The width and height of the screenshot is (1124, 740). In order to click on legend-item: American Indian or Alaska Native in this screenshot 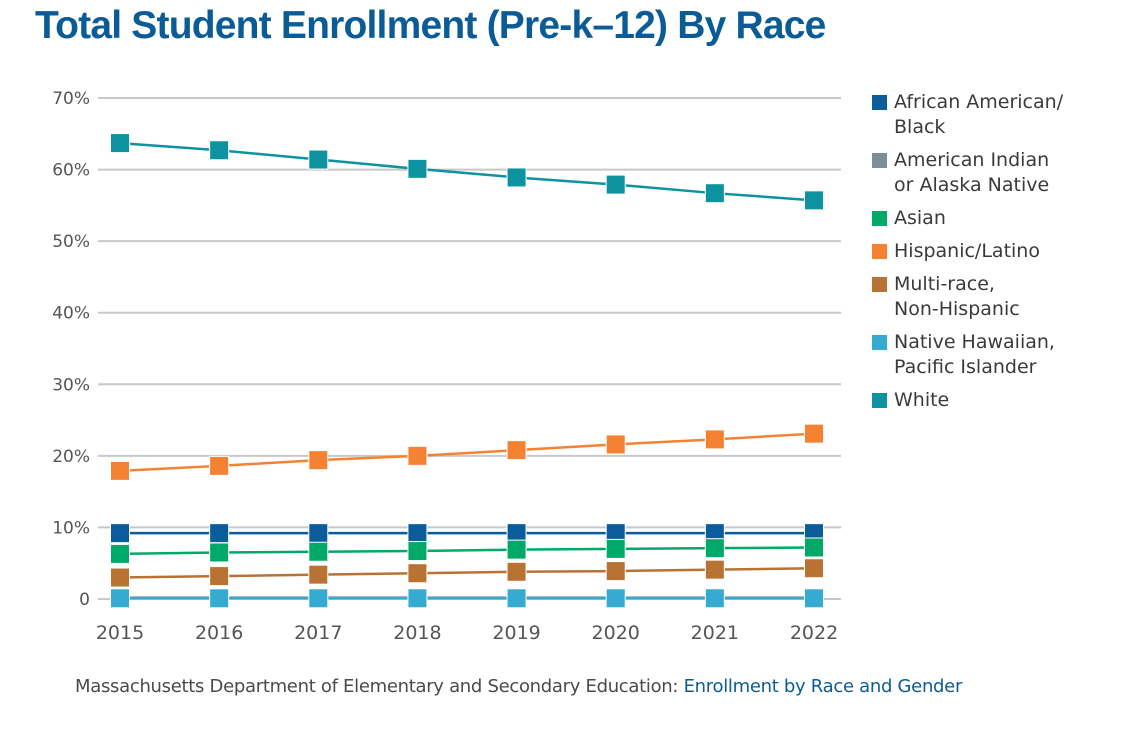, I will do `click(992, 173)`.